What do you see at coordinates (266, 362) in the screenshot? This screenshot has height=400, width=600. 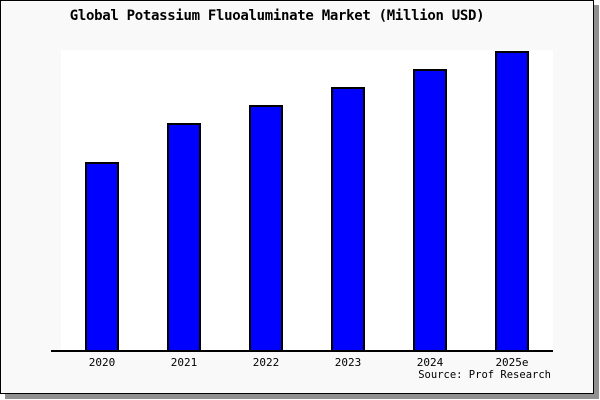 I see `x-tick-label-2022: 2022` at bounding box center [266, 362].